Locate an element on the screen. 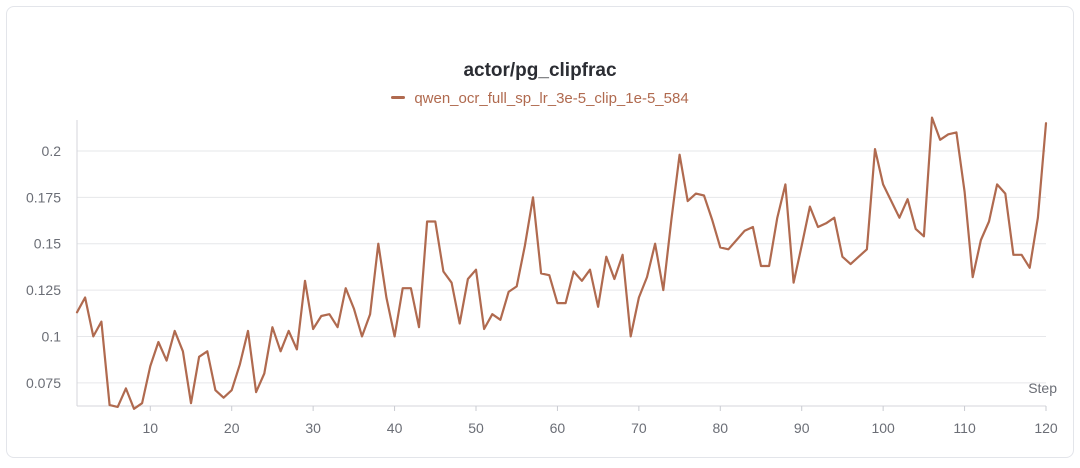 The height and width of the screenshot is (468, 1080). y-tick-label: 0.1 is located at coordinates (52, 336).